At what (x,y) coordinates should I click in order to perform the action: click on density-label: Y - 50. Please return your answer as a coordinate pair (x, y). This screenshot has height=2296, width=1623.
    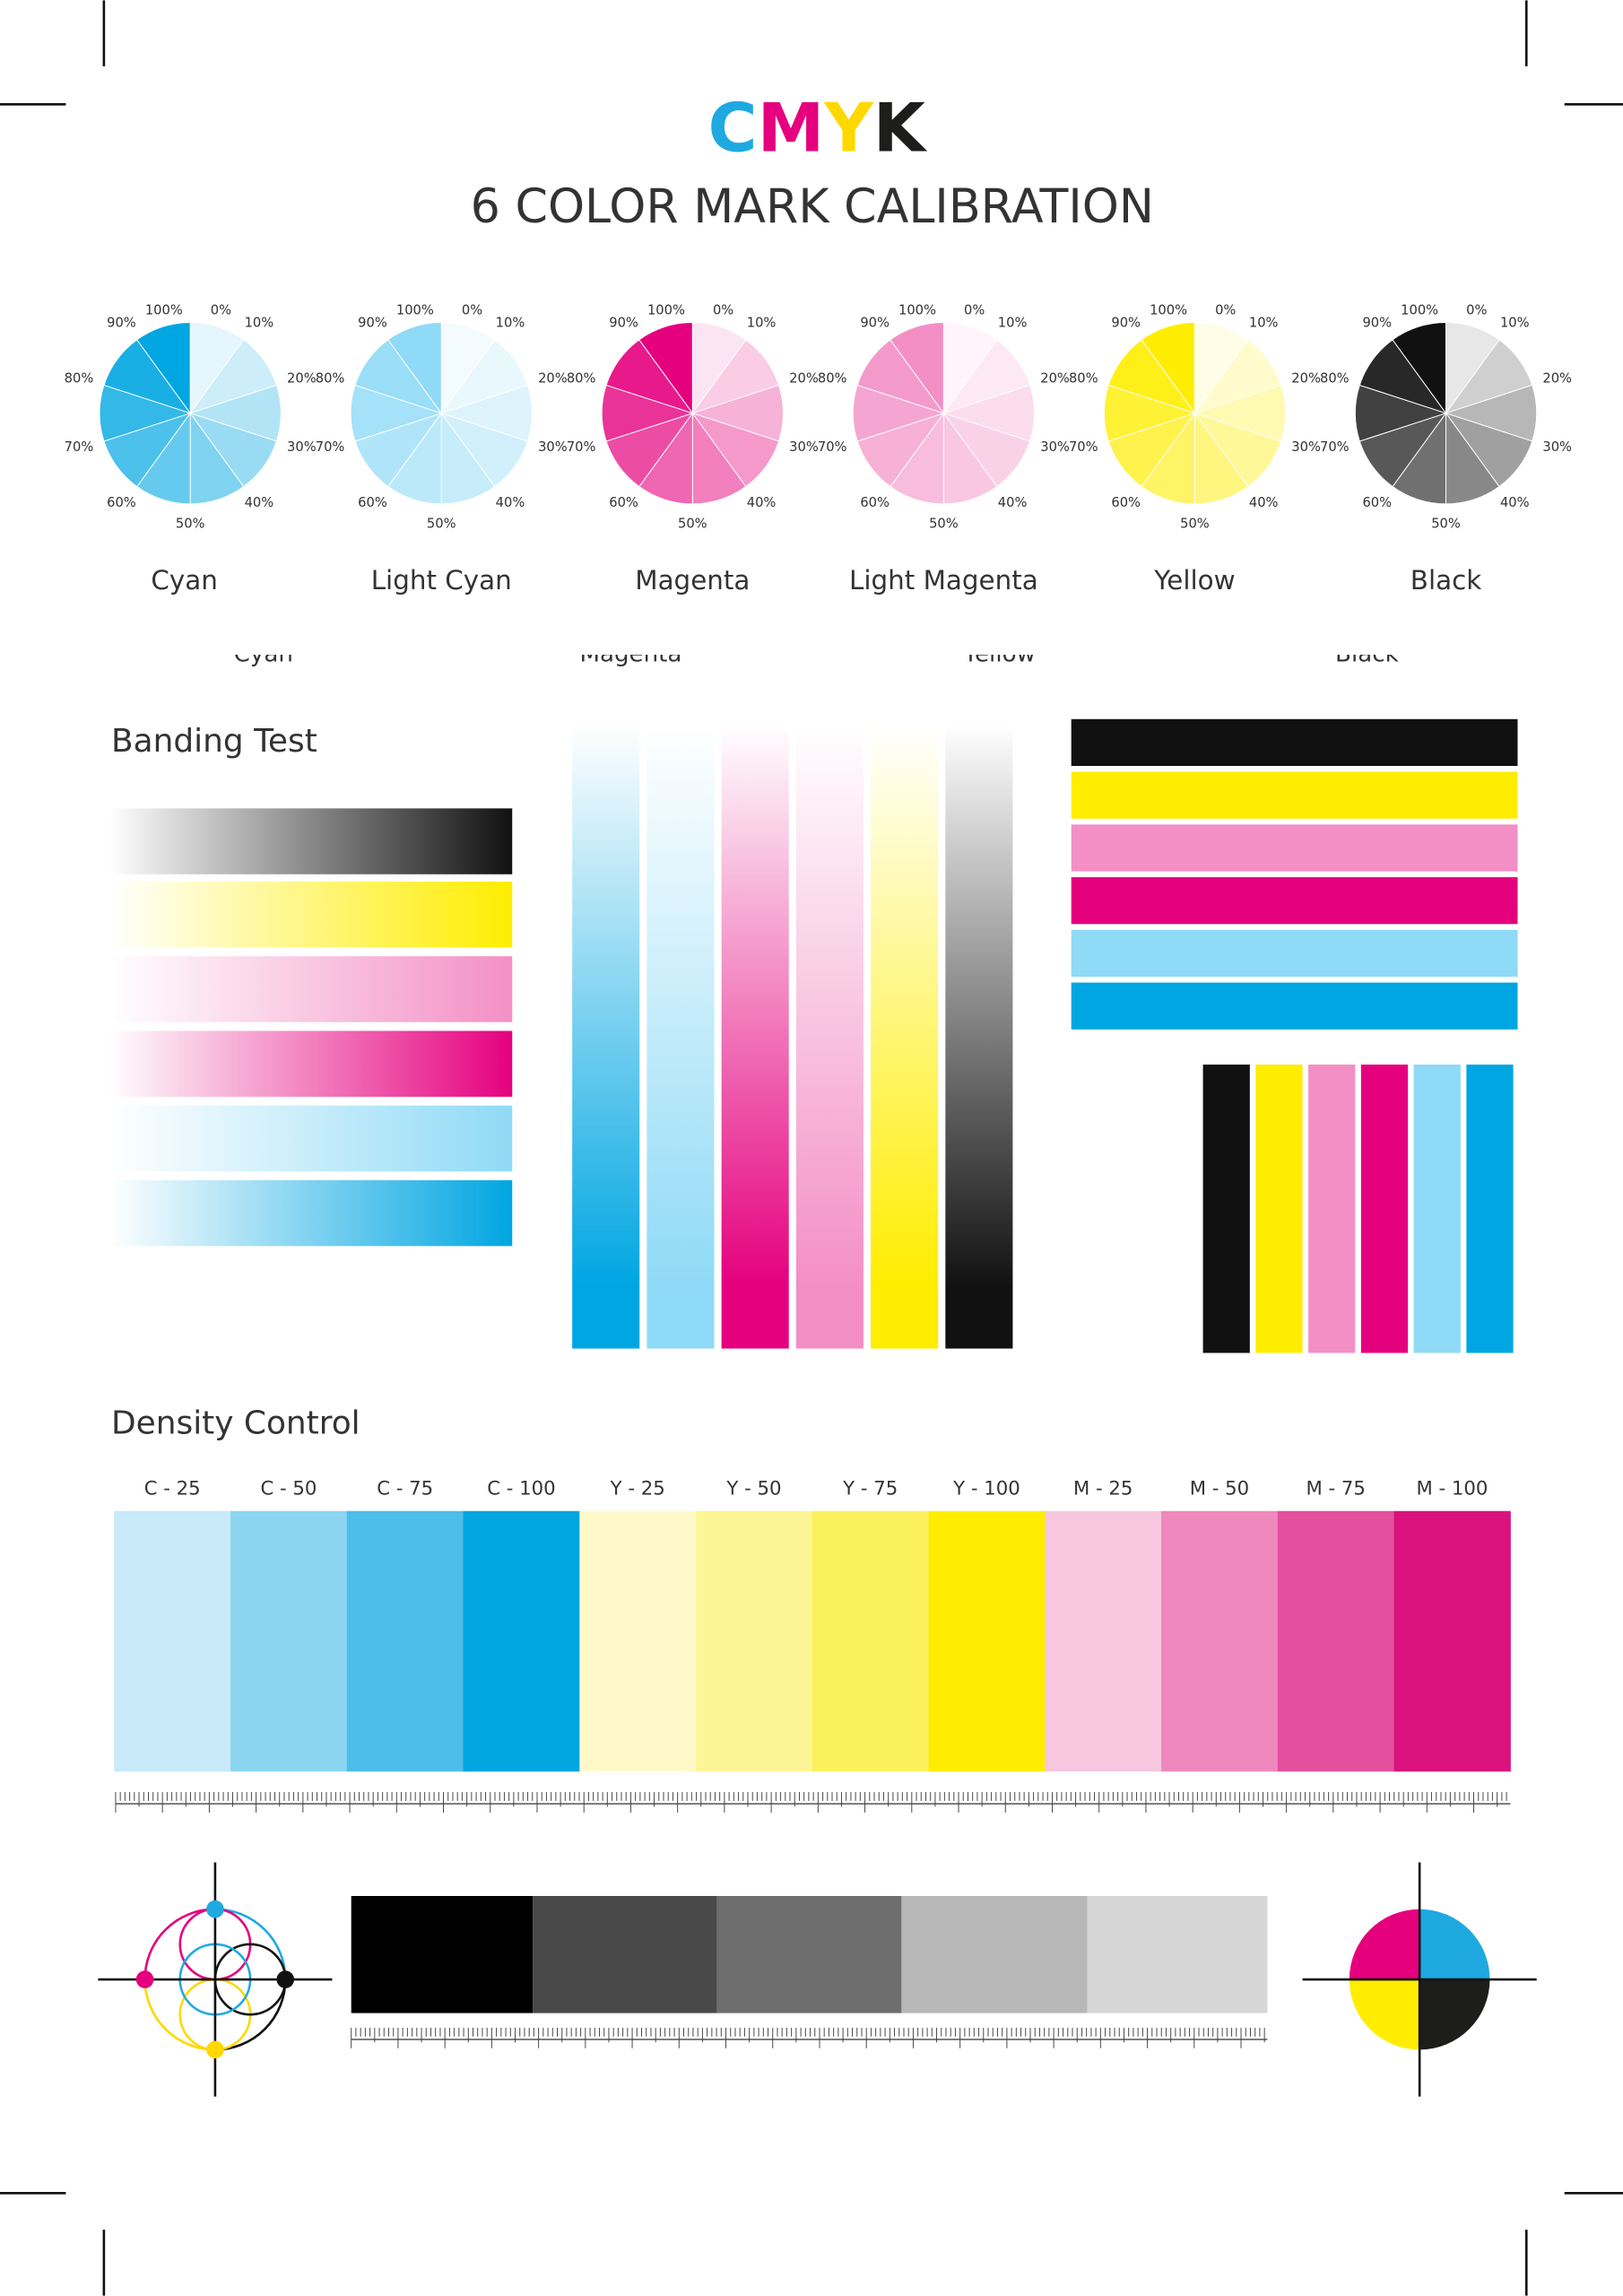
    Looking at the image, I should click on (753, 1488).